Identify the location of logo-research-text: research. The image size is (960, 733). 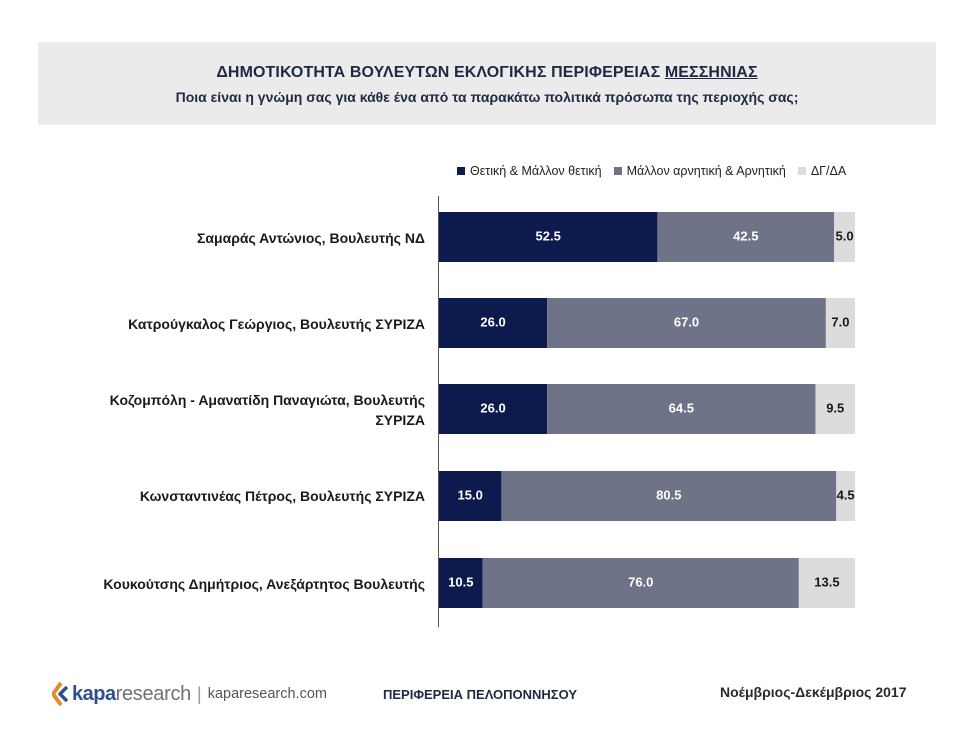
(153, 693).